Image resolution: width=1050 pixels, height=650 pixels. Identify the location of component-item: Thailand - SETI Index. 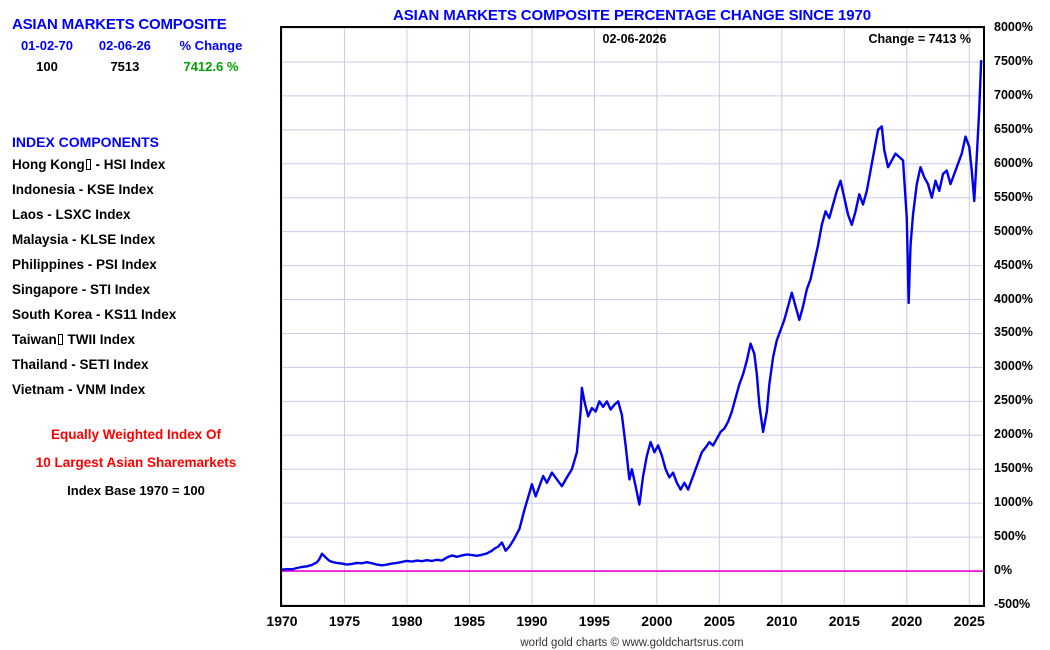
(94, 367).